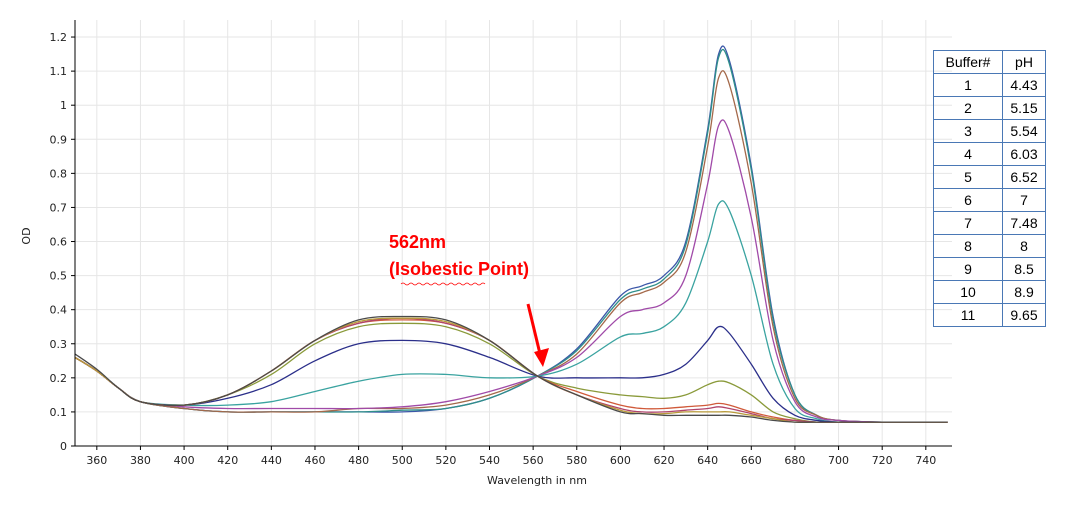  I want to click on y-tick-label: 0.1, so click(59, 412).